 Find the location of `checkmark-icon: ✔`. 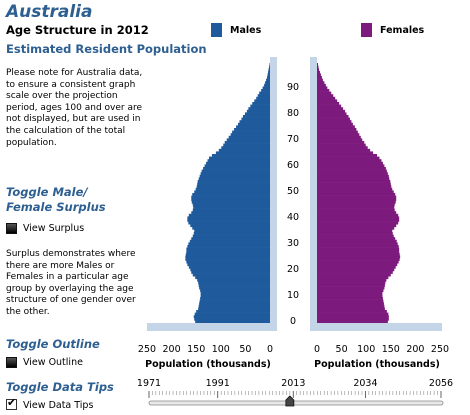

checkmark-icon: ✔ is located at coordinates (12, 402).